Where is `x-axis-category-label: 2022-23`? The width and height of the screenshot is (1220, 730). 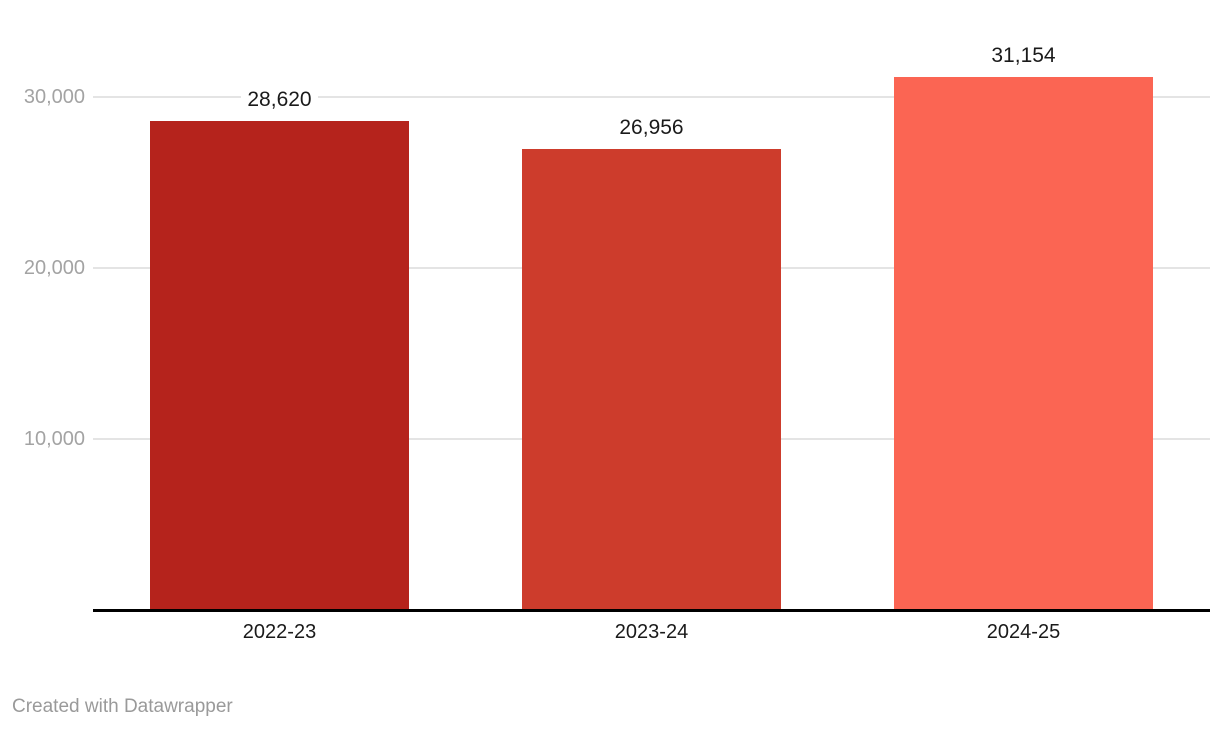 x-axis-category-label: 2022-23 is located at coordinates (279, 632).